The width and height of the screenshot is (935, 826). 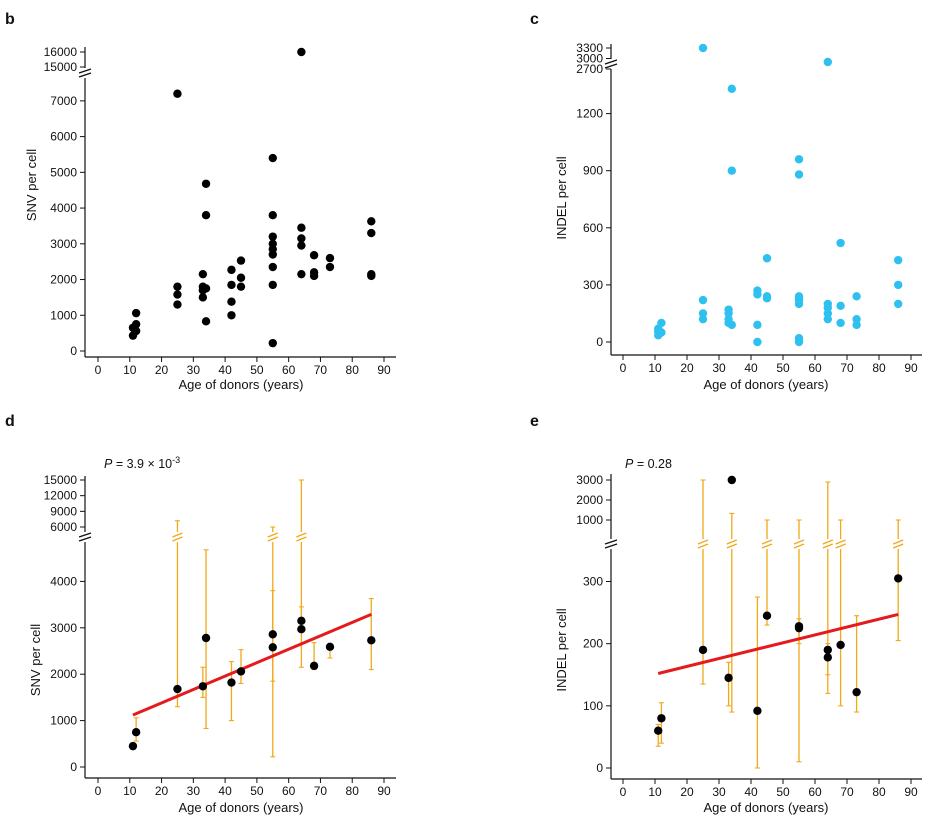 What do you see at coordinates (63, 315) in the screenshot?
I see `b-y-tick-label: 1000` at bounding box center [63, 315].